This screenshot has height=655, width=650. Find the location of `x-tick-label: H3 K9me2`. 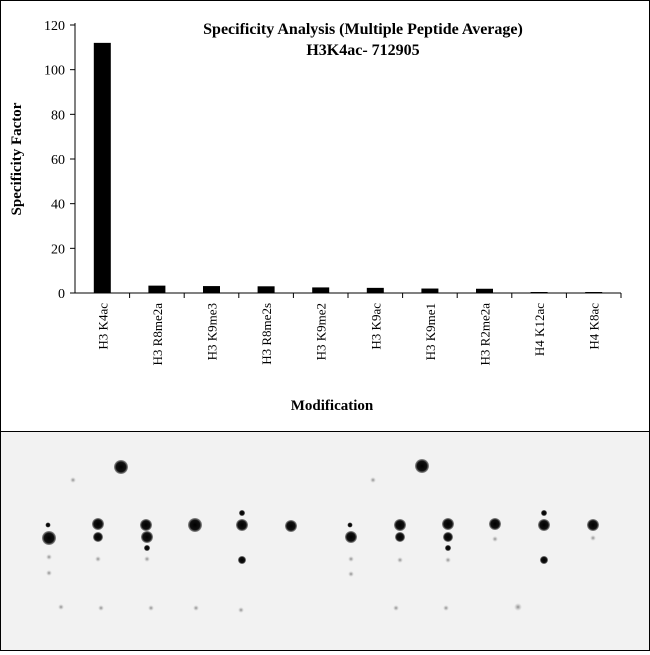

x-tick-label: H3 K9me2 is located at coordinates (321, 331).